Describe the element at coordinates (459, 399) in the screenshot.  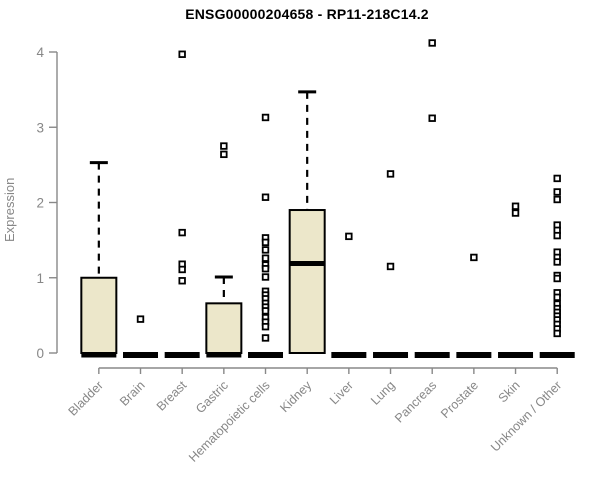
I see `x-axis-tick-label: Prostate` at that location.